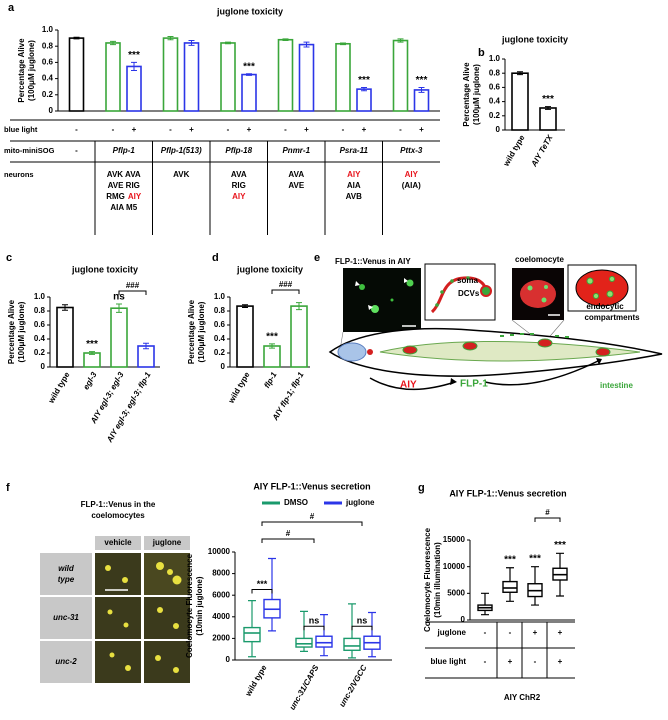  What do you see at coordinates (296, 185) in the screenshot?
I see `table-cell: AVE` at bounding box center [296, 185].